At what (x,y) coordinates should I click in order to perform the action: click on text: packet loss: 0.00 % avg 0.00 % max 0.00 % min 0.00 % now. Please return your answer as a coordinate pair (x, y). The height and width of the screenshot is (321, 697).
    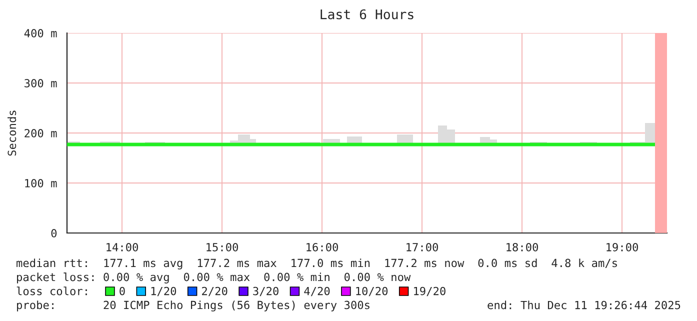
    Looking at the image, I should click on (214, 278).